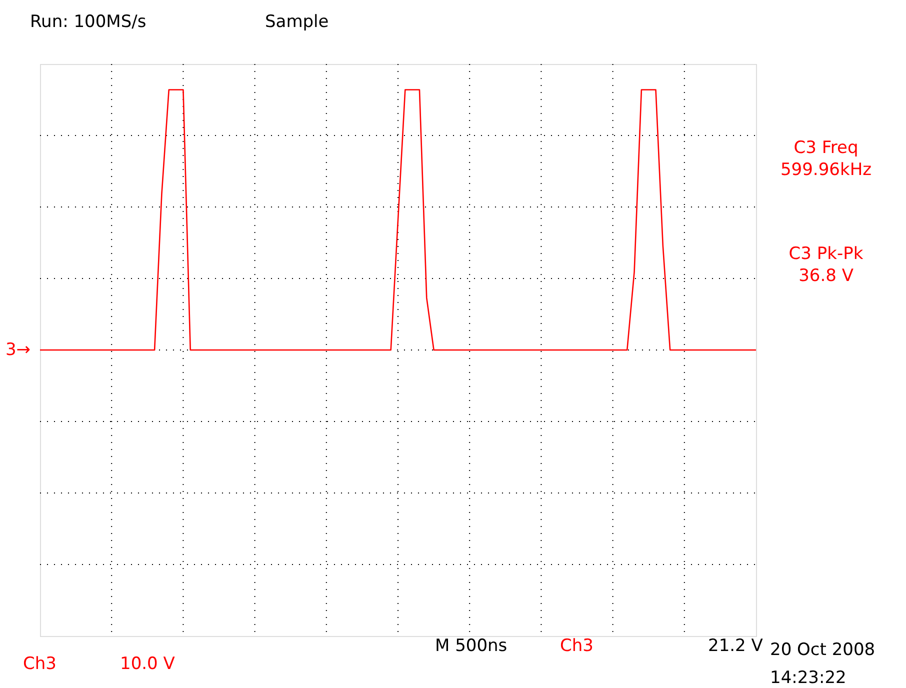 The height and width of the screenshot is (688, 906). Describe the element at coordinates (736, 646) in the screenshot. I see `text: 21.2 V` at that location.